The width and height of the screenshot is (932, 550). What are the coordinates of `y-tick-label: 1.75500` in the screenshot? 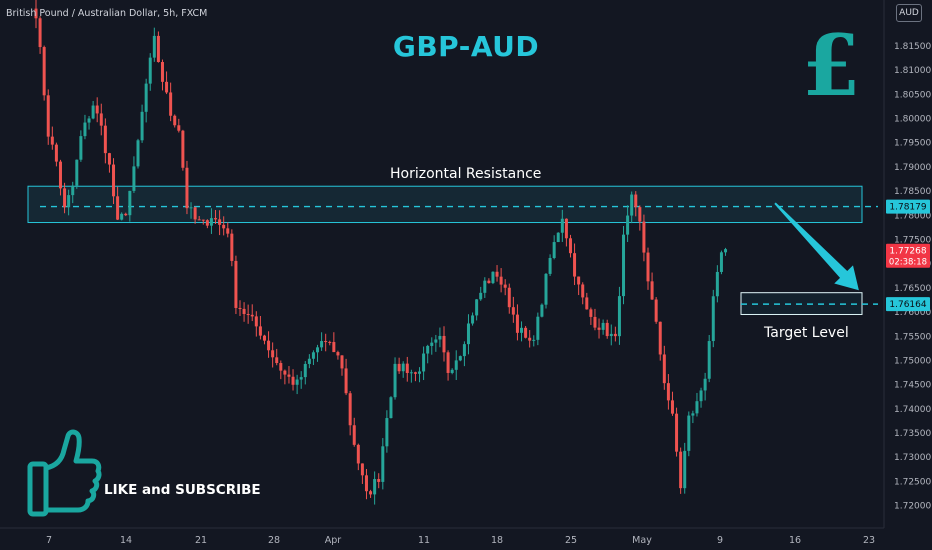 It's located at (912, 337).